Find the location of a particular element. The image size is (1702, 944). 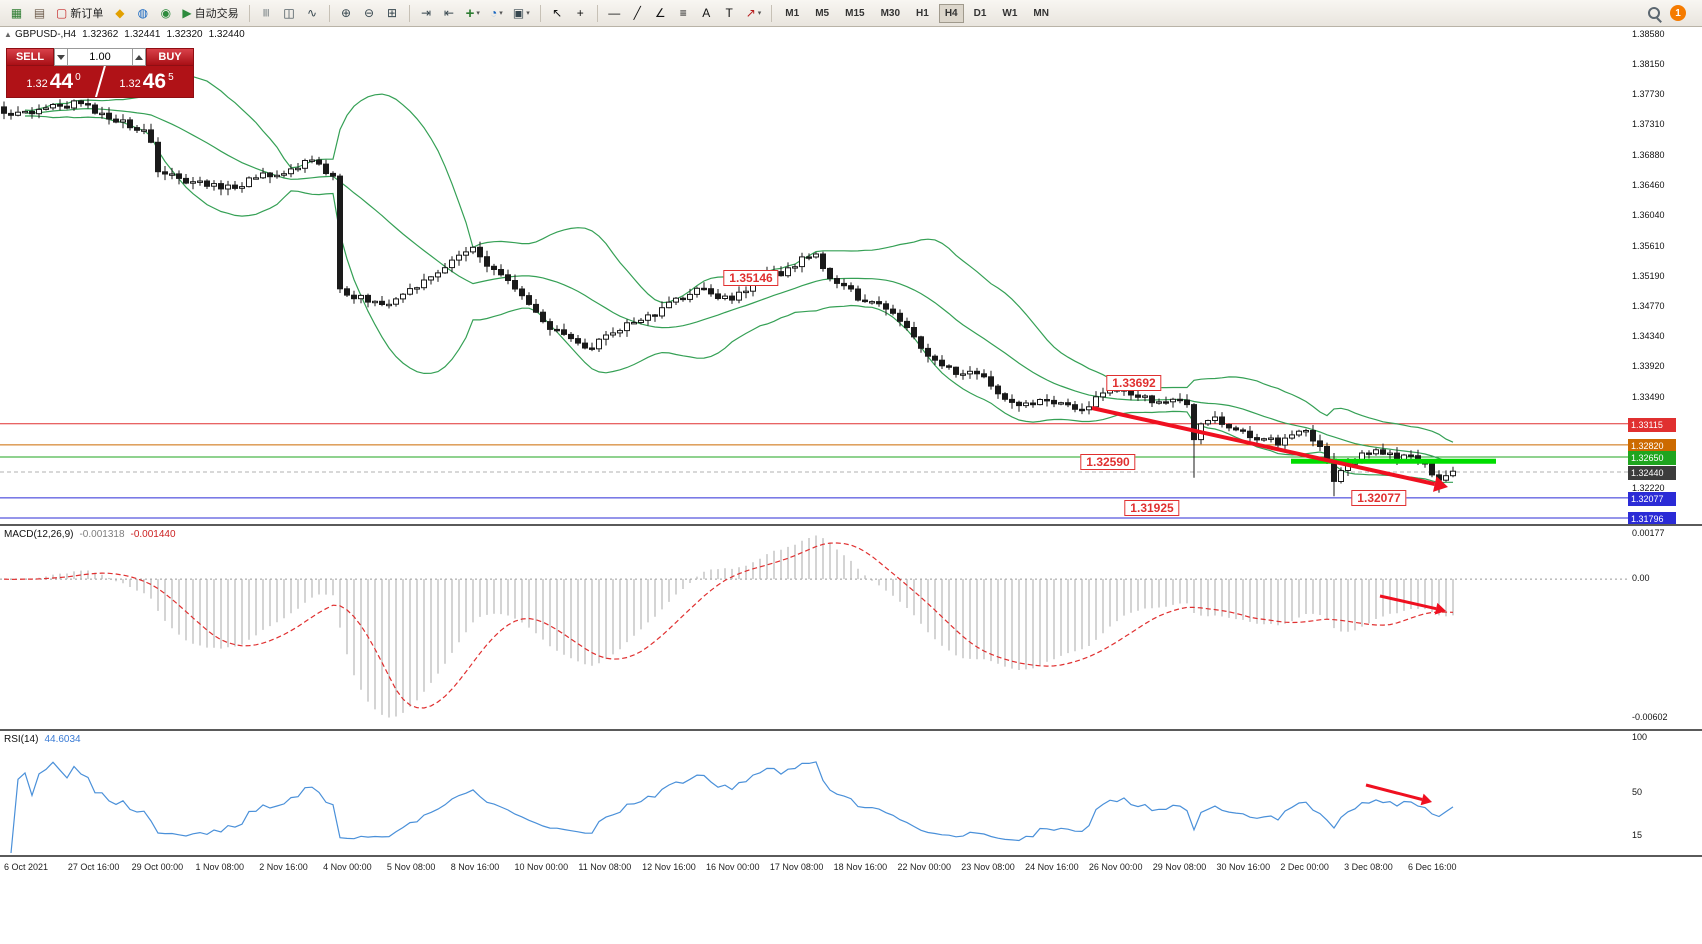

toolbar-button-metaeditor: ◆ is located at coordinates (119, 13).